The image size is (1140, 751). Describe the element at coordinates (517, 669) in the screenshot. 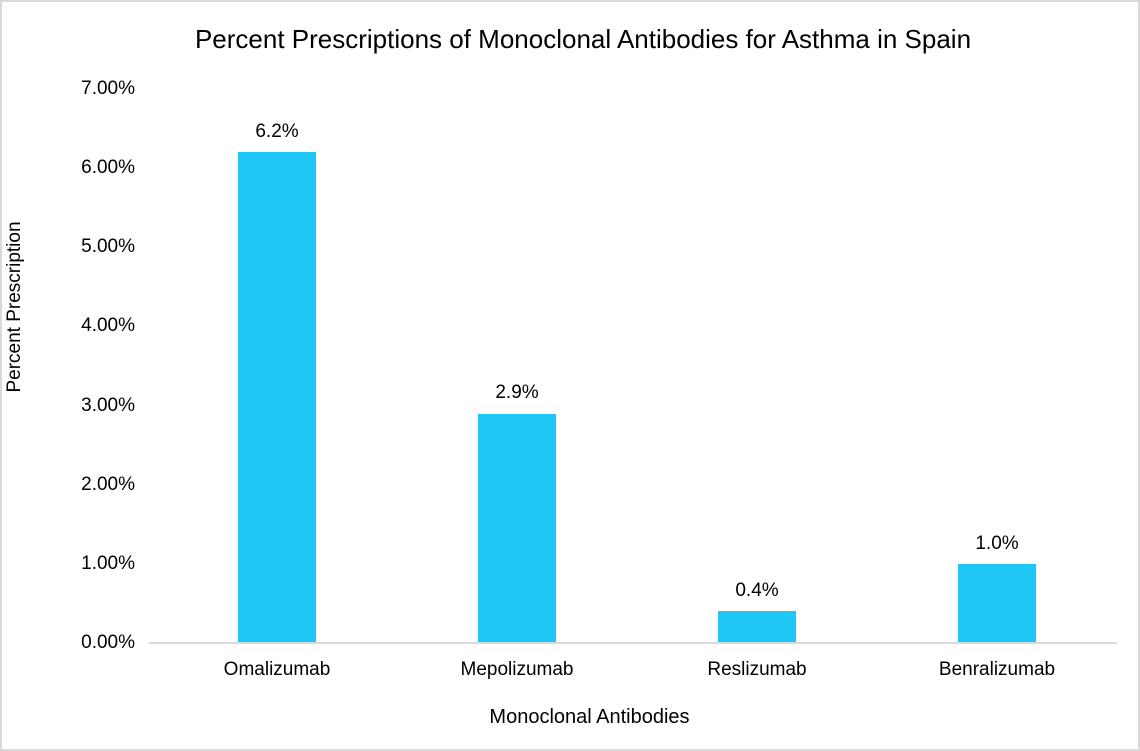

I see `x-category-label: Mepolizumab` at that location.